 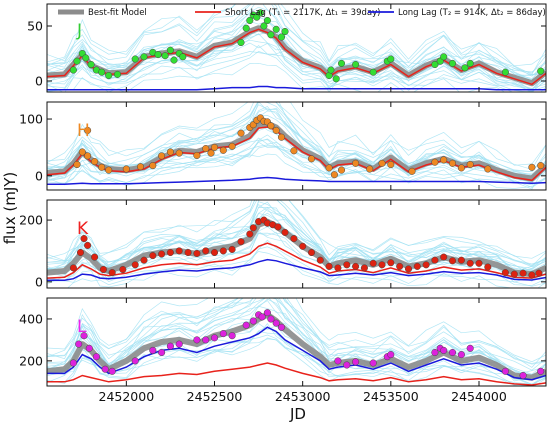 What do you see at coordinates (83, 131) in the screenshot?
I see `band-label-h: H` at bounding box center [83, 131].